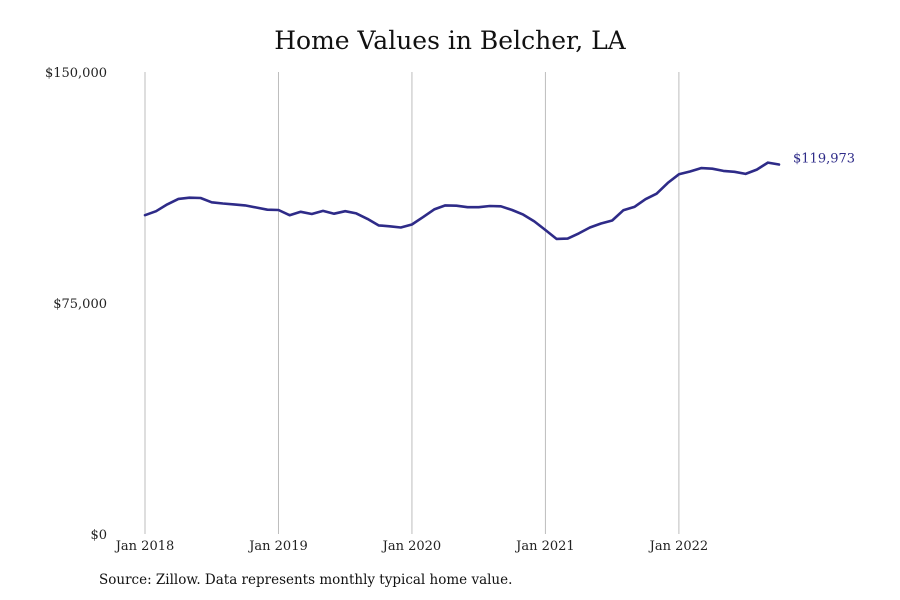 This screenshot has width=900, height=600. What do you see at coordinates (98, 535) in the screenshot?
I see `y-tick-label: $0` at bounding box center [98, 535].